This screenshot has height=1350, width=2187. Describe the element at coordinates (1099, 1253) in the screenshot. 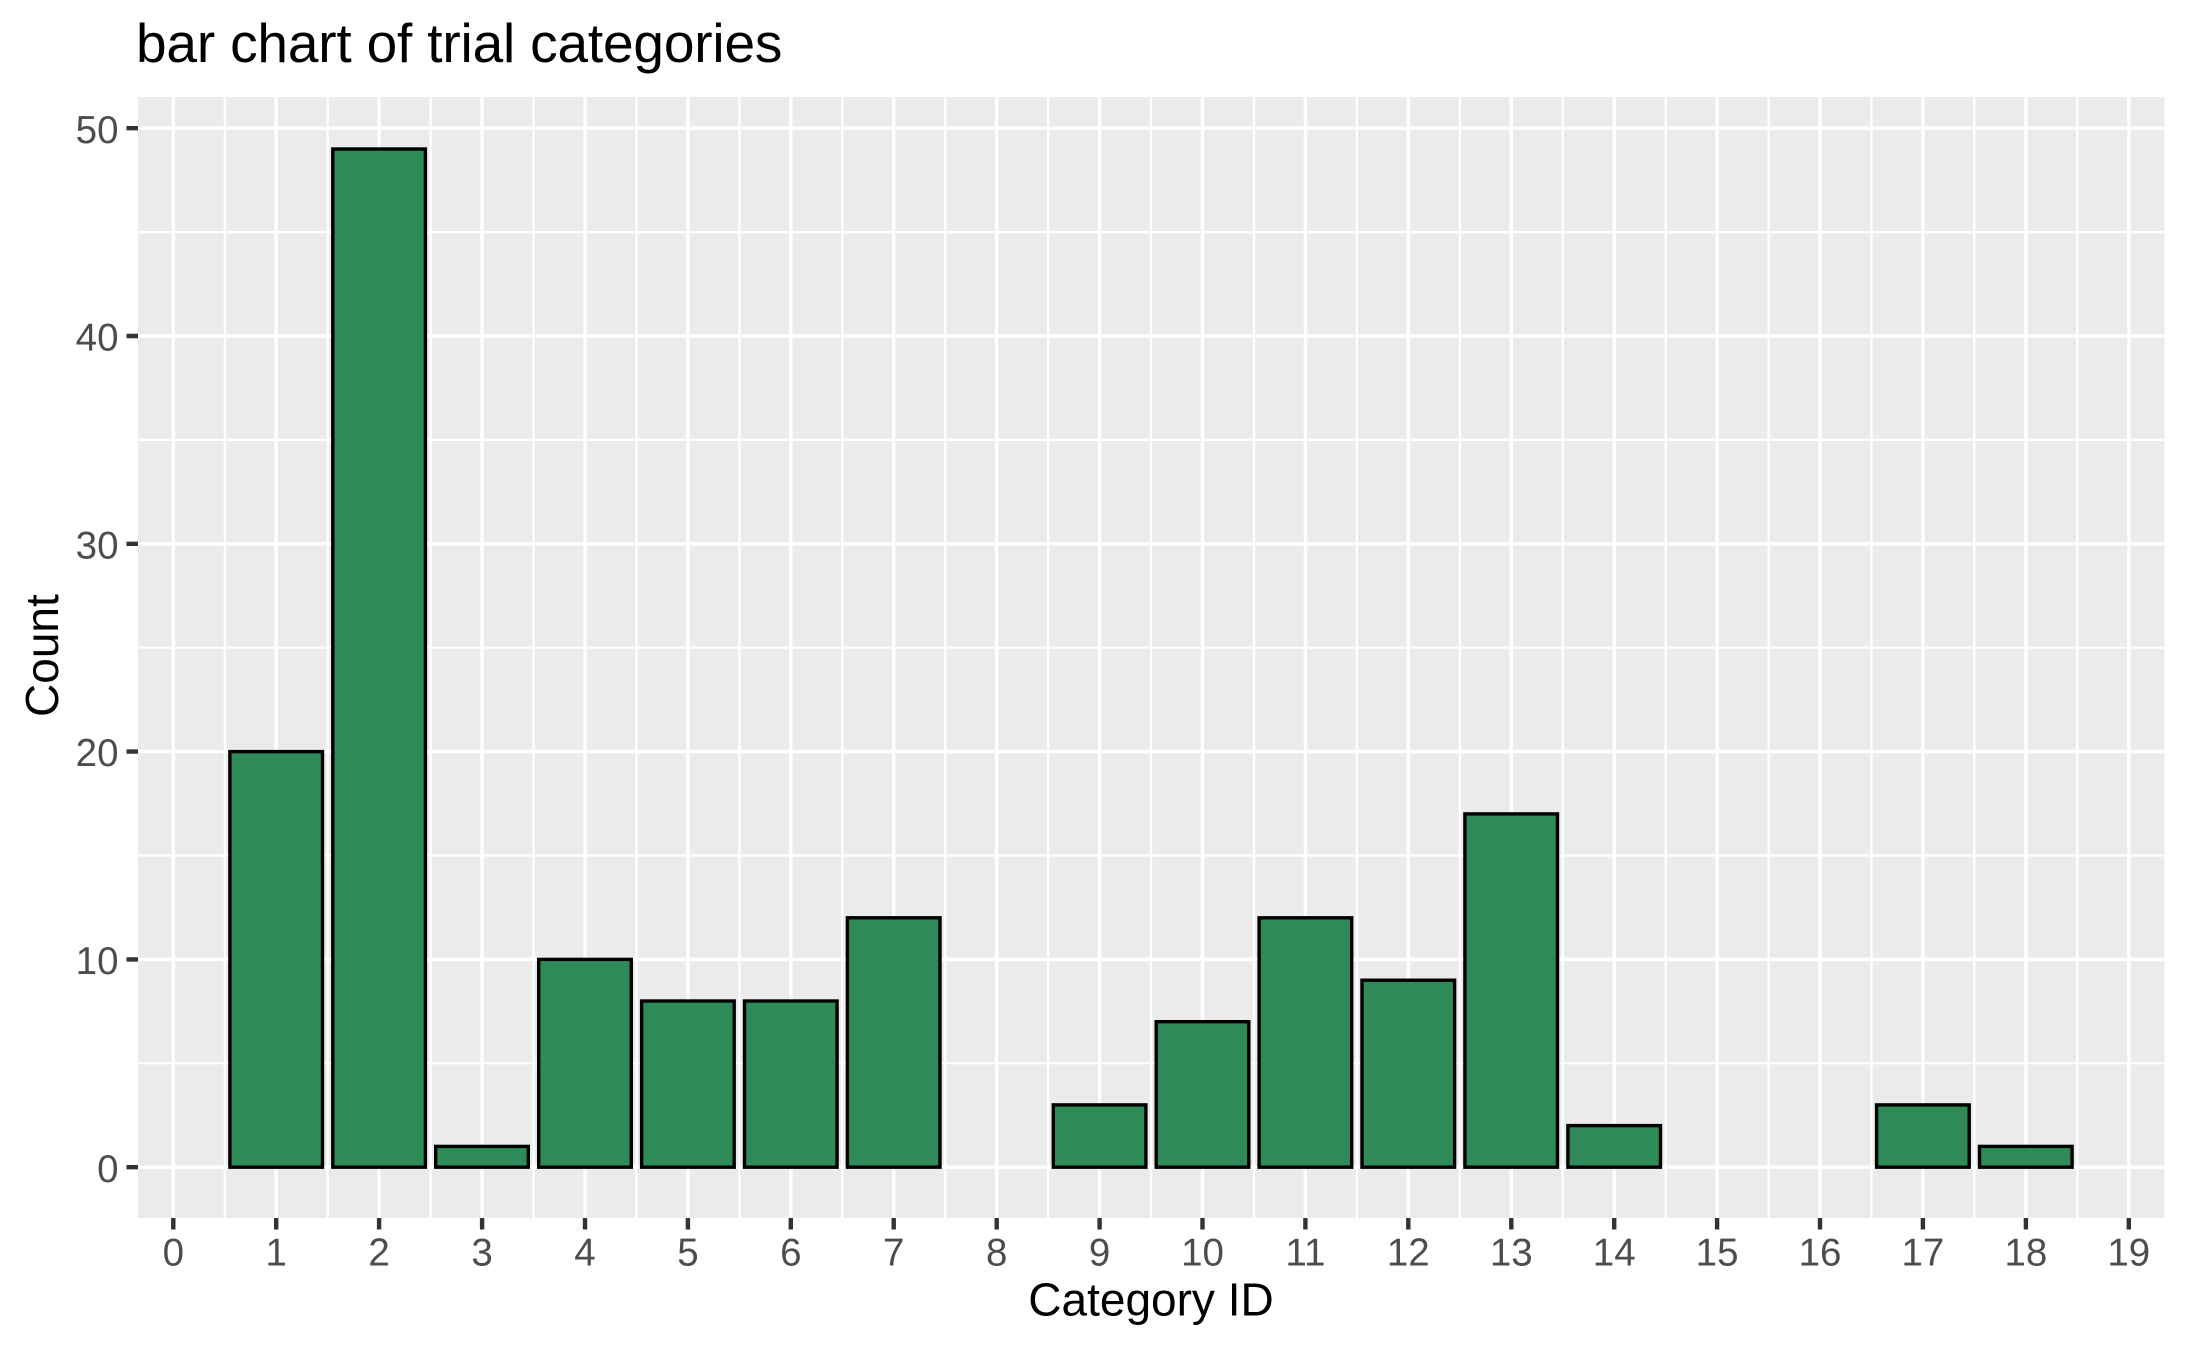

I see `svg-text: 9` at that location.